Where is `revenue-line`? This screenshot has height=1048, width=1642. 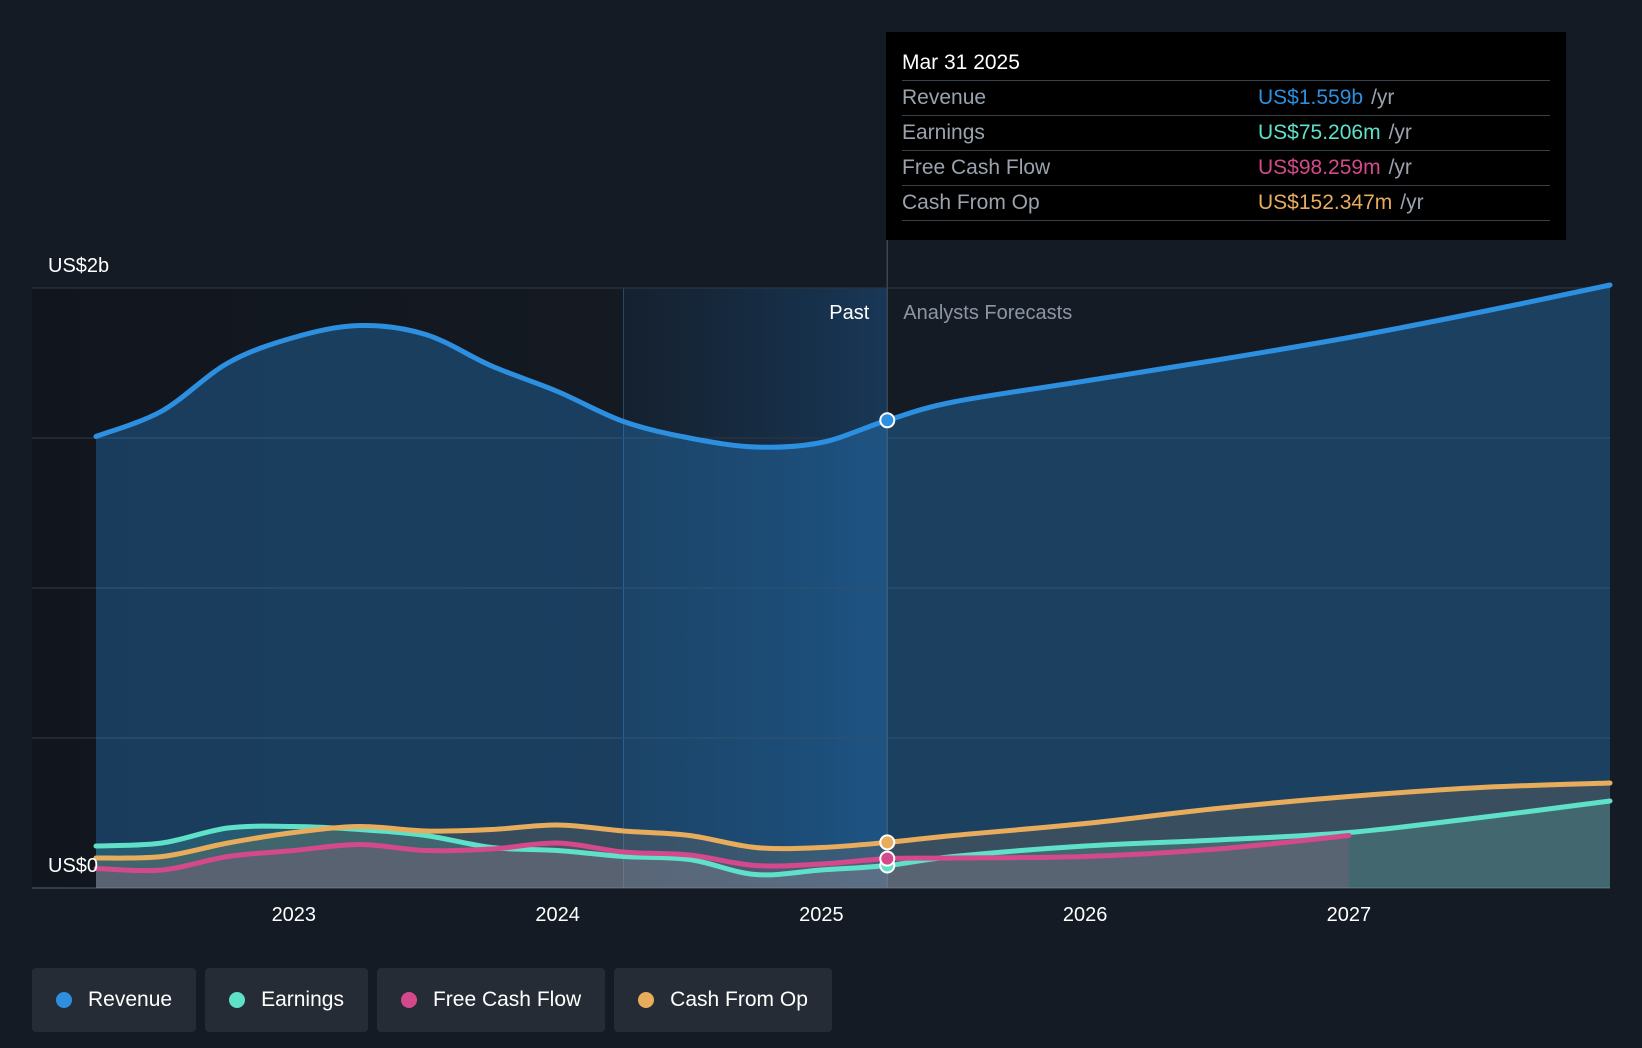 revenue-line is located at coordinates (853, 366).